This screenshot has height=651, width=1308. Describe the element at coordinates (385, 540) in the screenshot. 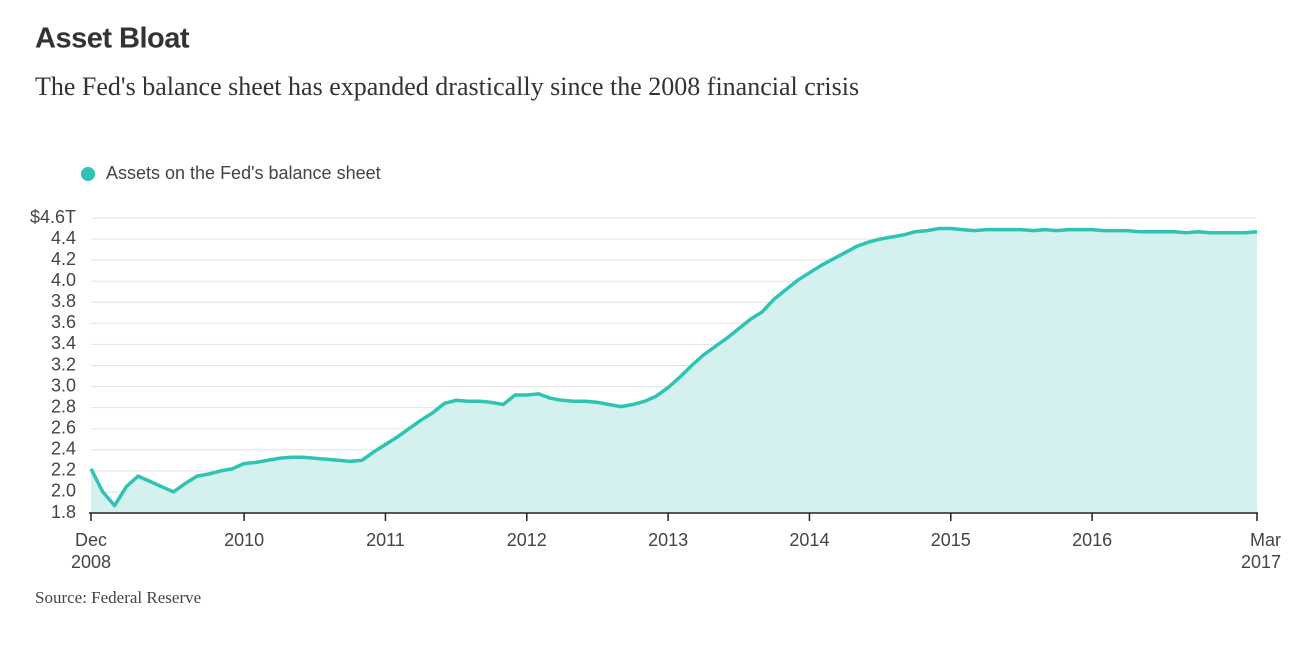

I see `x-tick-label: 2011` at that location.